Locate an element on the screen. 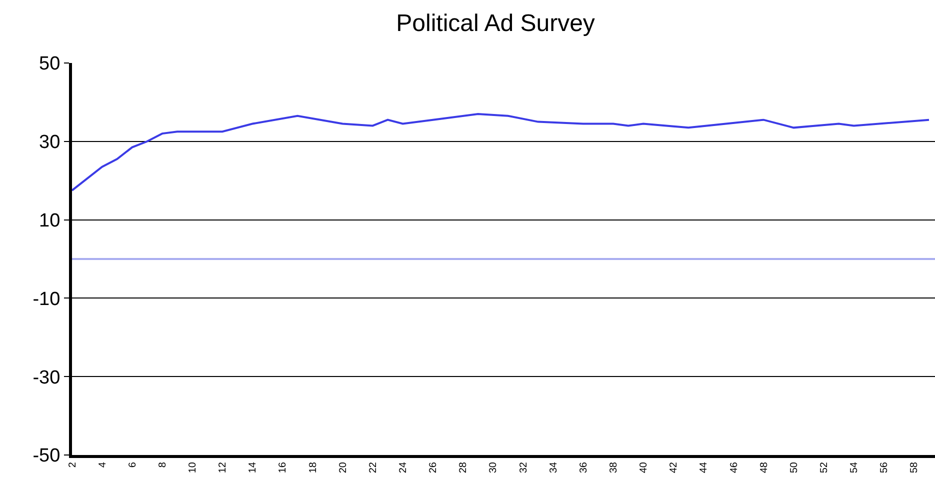 Image resolution: width=935 pixels, height=480 pixels. x-tick-label: 10 is located at coordinates (193, 468).